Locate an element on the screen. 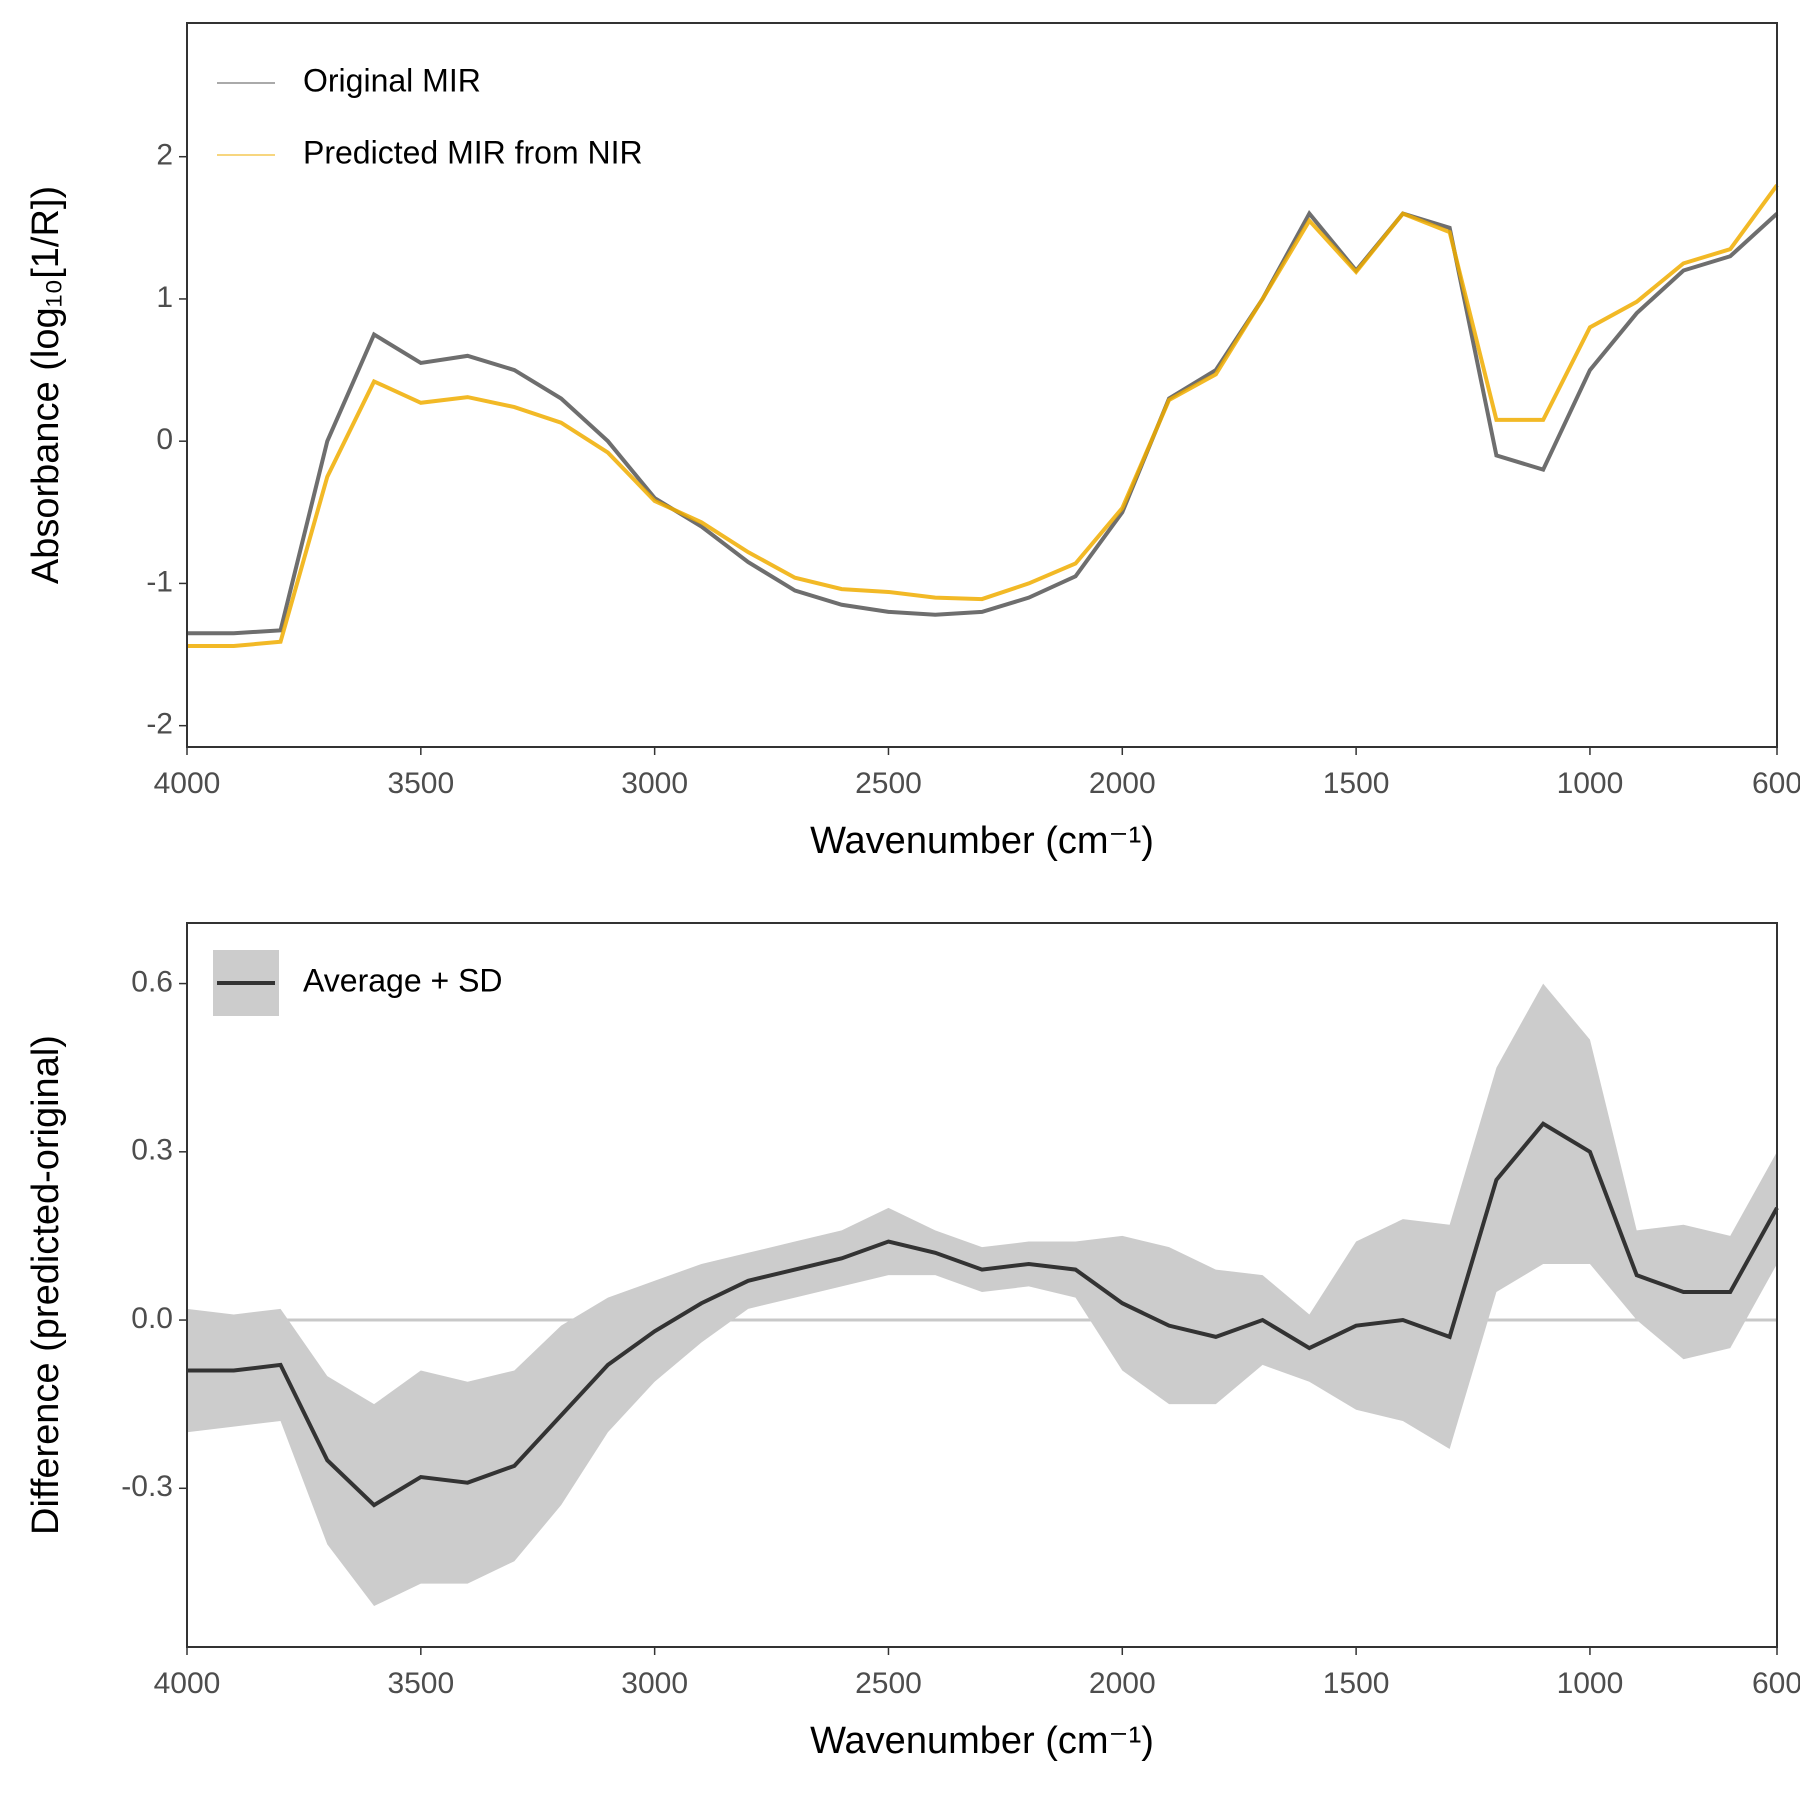 The width and height of the screenshot is (1800, 1800). y-tick-label: -1 is located at coordinates (159, 581).